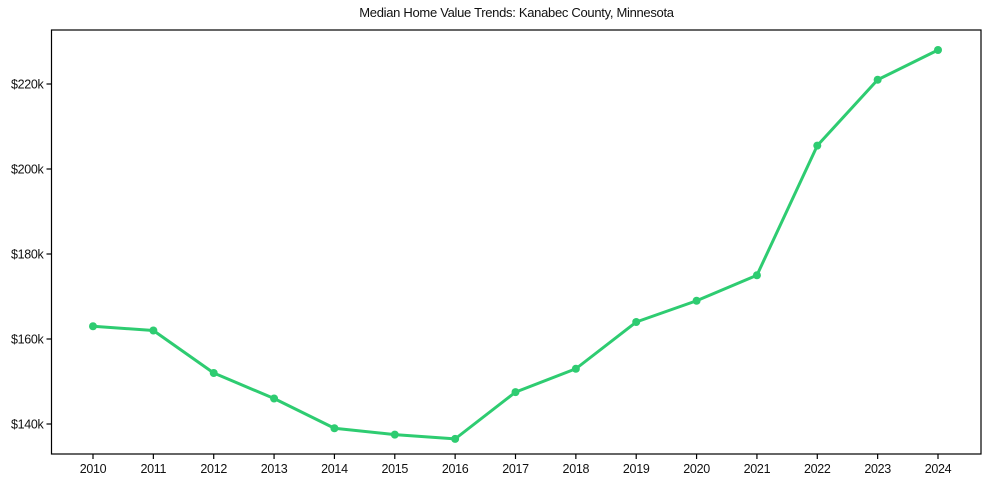 The image size is (989, 490). I want to click on data-point-2020, so click(696, 300).